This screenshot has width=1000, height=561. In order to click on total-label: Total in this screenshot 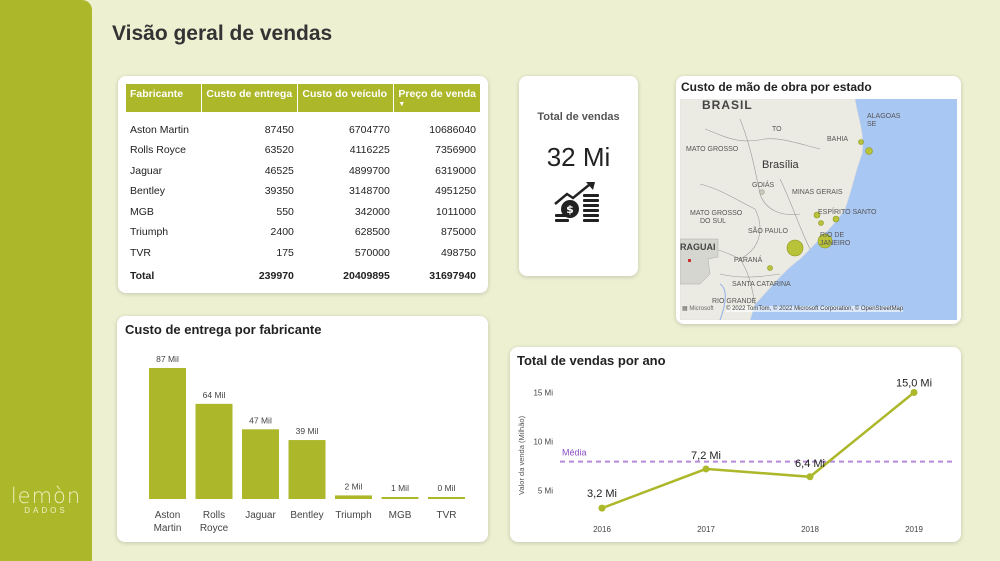, I will do `click(142, 276)`.